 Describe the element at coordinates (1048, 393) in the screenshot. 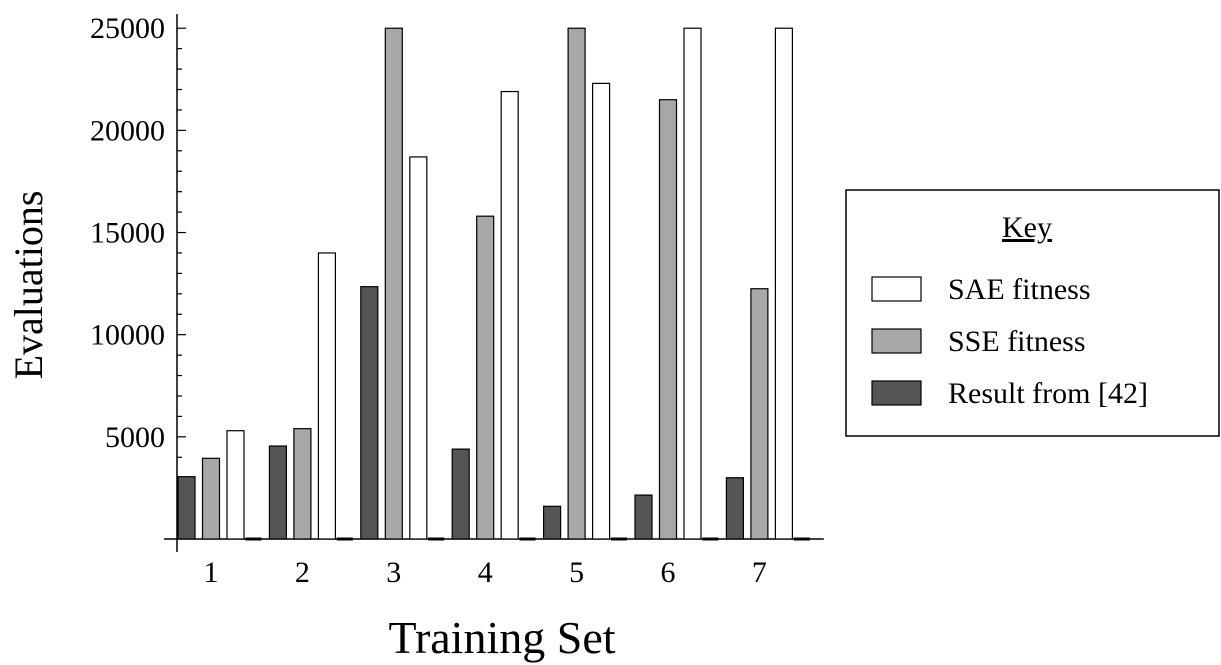

I see `legend-label: Result from [42]` at that location.